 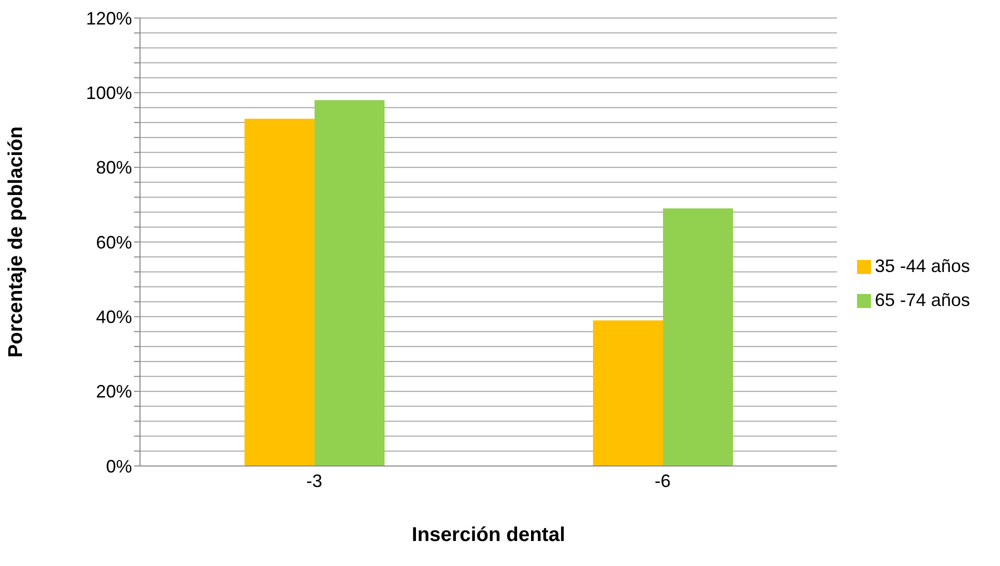 I want to click on y-tick-label: 100%, so click(x=109, y=93).